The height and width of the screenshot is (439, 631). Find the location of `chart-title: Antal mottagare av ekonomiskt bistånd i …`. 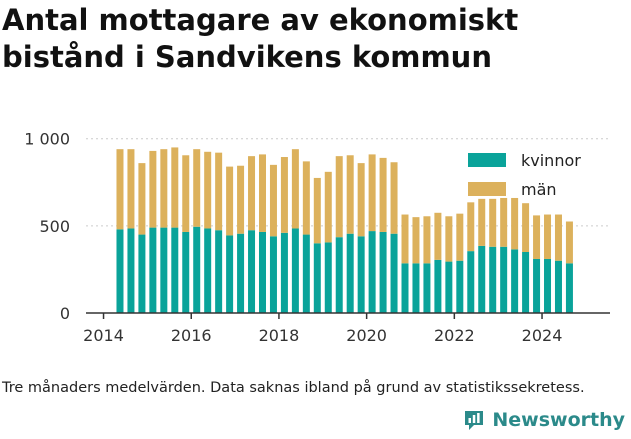

chart-title: Antal mottagare av ekonomiskt bistånd i … is located at coordinates (260, 38).